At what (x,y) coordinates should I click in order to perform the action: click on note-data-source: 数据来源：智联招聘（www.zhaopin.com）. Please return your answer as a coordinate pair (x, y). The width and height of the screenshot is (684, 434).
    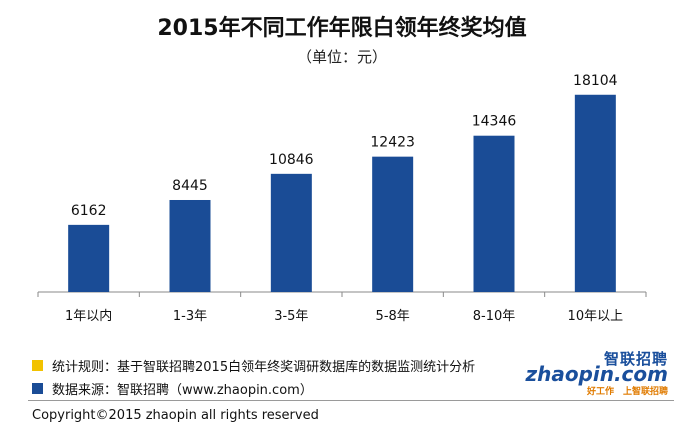
    Looking at the image, I should click on (172, 388).